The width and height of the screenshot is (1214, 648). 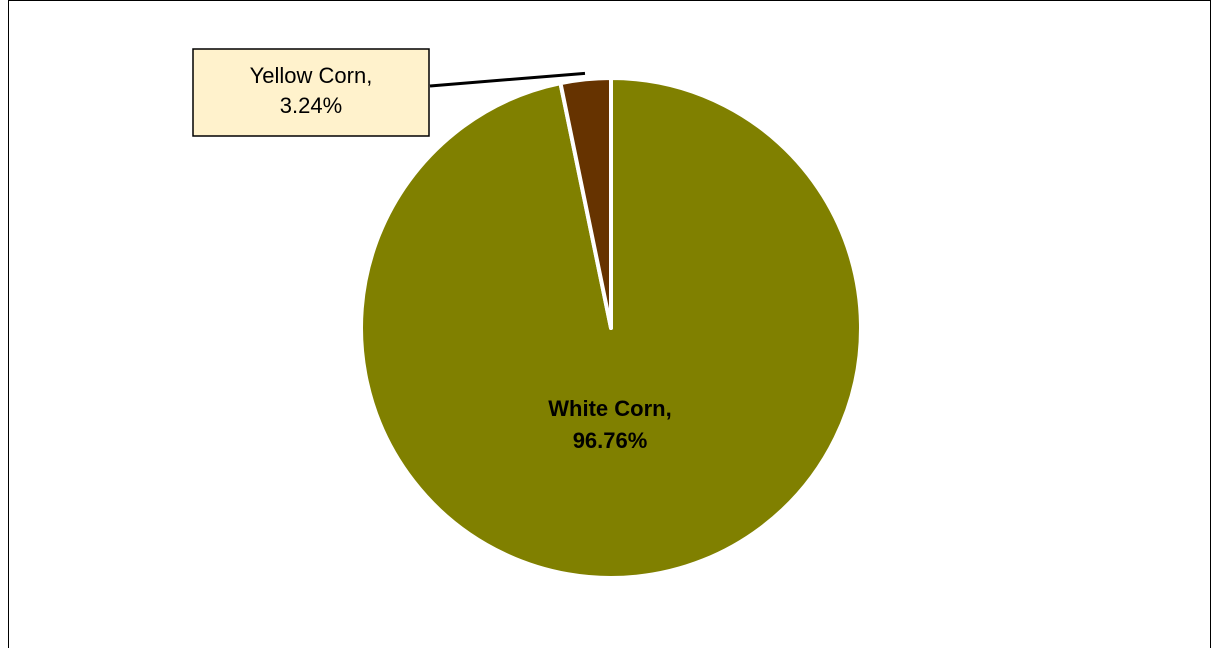 I want to click on yellow-corn-callout: Yellow Corn, 3.24%, so click(x=311, y=92).